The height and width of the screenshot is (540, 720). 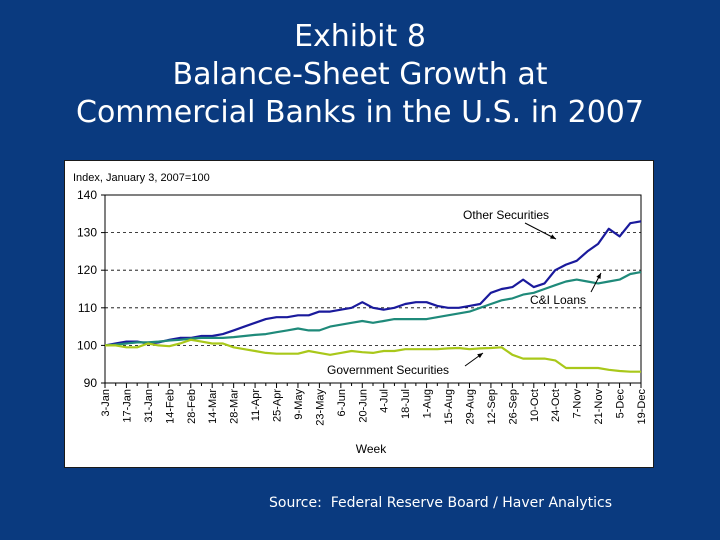 I want to click on slide-title-line-2: Balance-Sheet Growth at, so click(x=360, y=74).